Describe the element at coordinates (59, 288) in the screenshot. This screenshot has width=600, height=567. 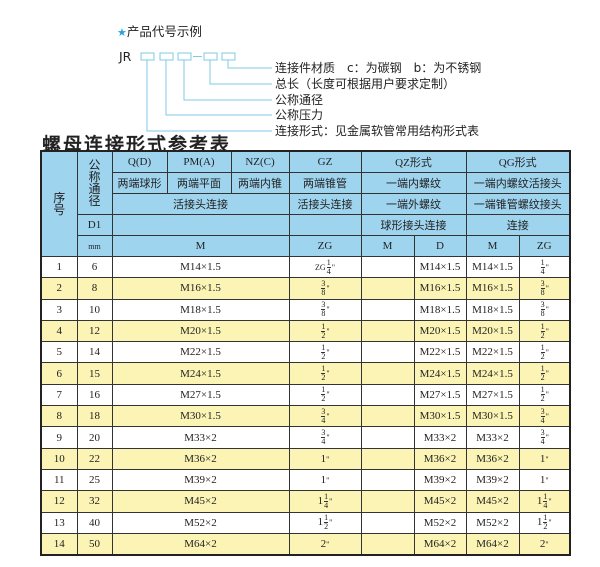
I see `cell-no: 2` at that location.